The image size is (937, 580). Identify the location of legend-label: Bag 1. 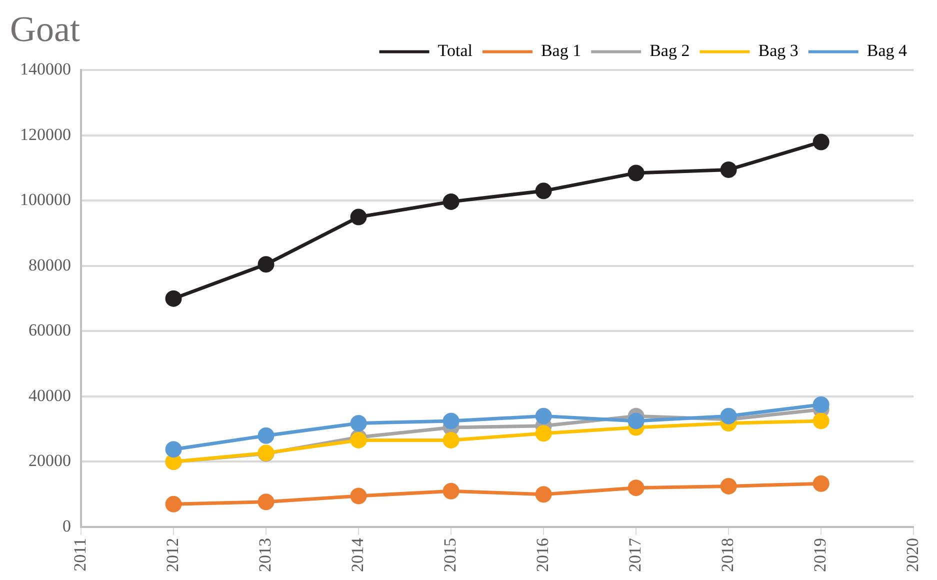
(561, 50).